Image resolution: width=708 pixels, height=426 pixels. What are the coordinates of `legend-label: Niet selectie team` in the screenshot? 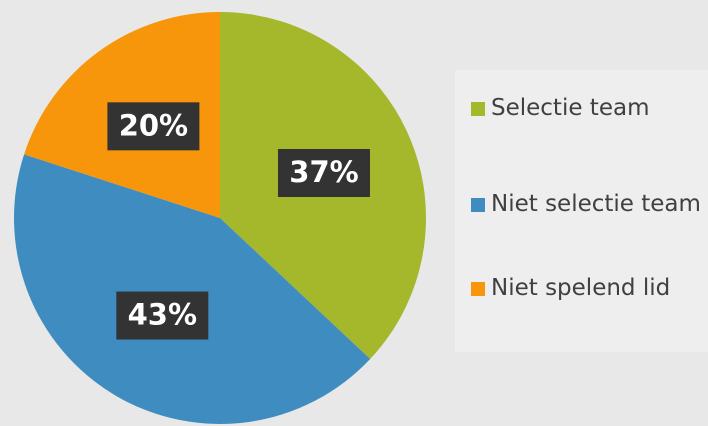 It's located at (596, 204).